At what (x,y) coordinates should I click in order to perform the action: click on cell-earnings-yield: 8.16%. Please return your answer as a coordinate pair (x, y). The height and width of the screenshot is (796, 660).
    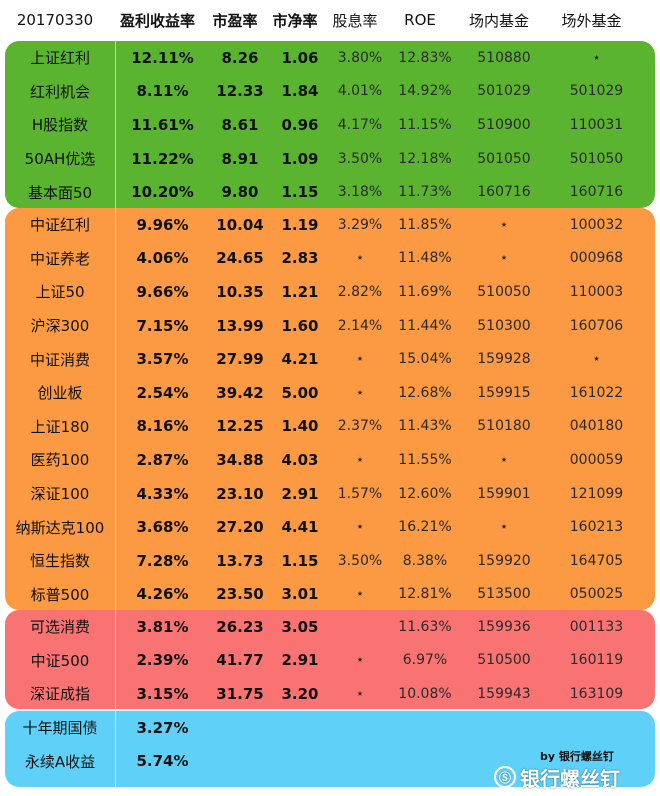
    Looking at the image, I should click on (162, 426).